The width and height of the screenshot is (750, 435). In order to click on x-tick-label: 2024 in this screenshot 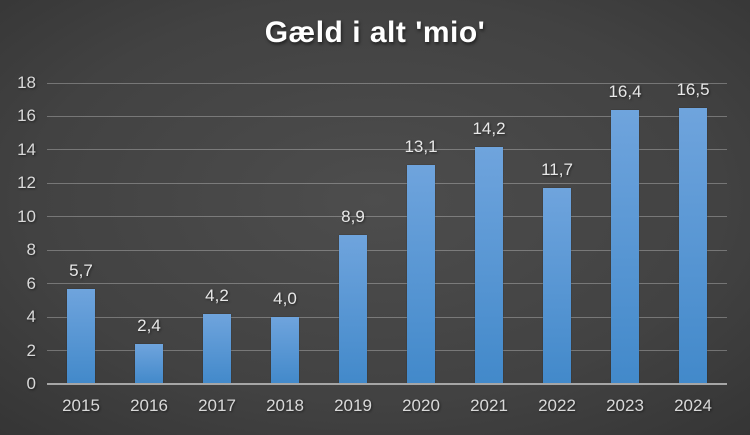, I will do `click(693, 405)`.